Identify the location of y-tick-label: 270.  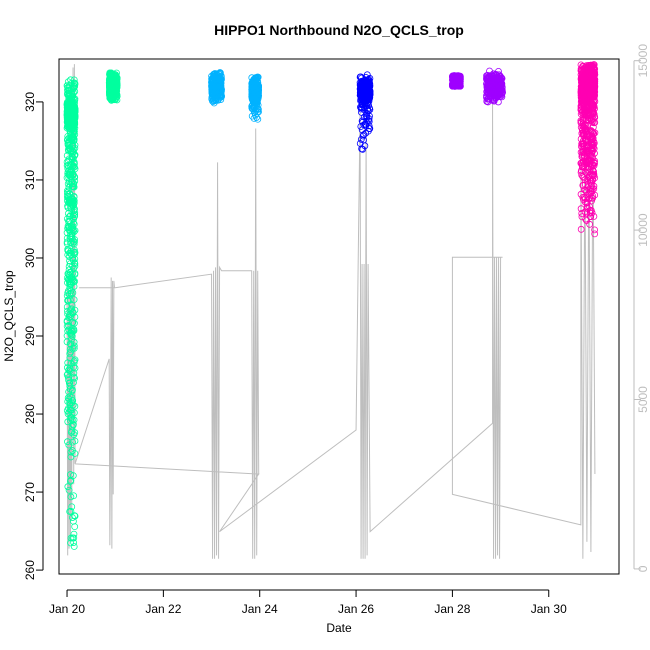
(30, 492).